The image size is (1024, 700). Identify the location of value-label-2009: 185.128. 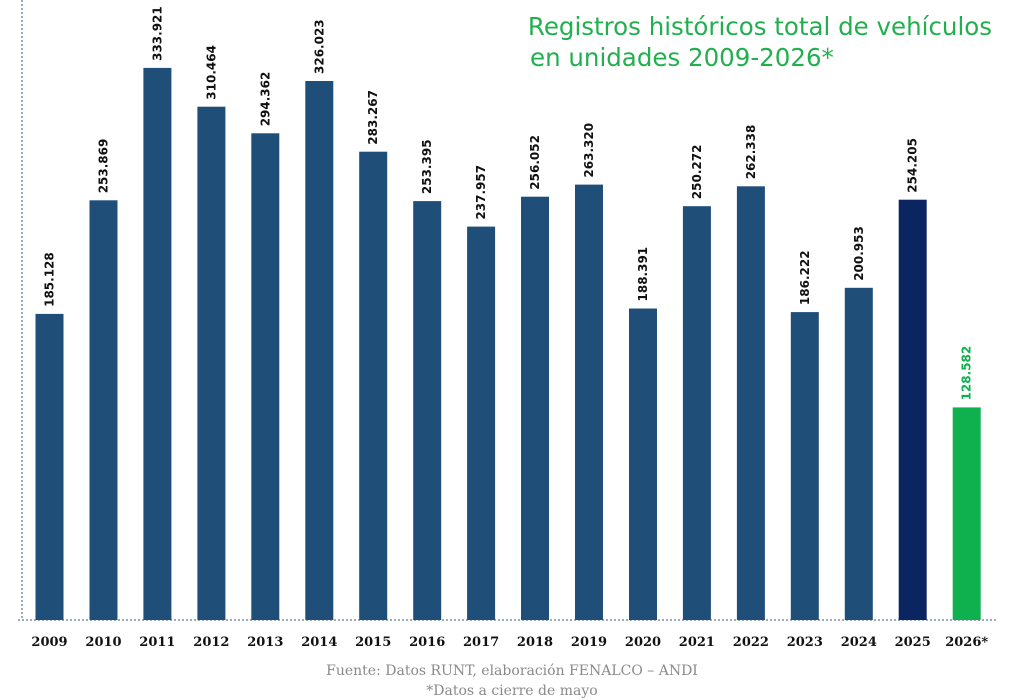
(50, 279).